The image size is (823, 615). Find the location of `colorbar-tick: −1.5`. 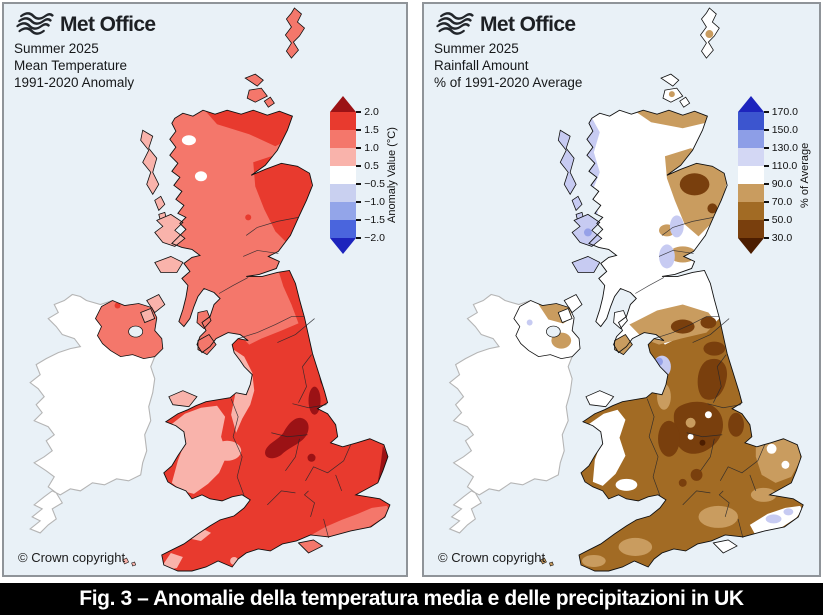

colorbar-tick: −1.5 is located at coordinates (370, 220).